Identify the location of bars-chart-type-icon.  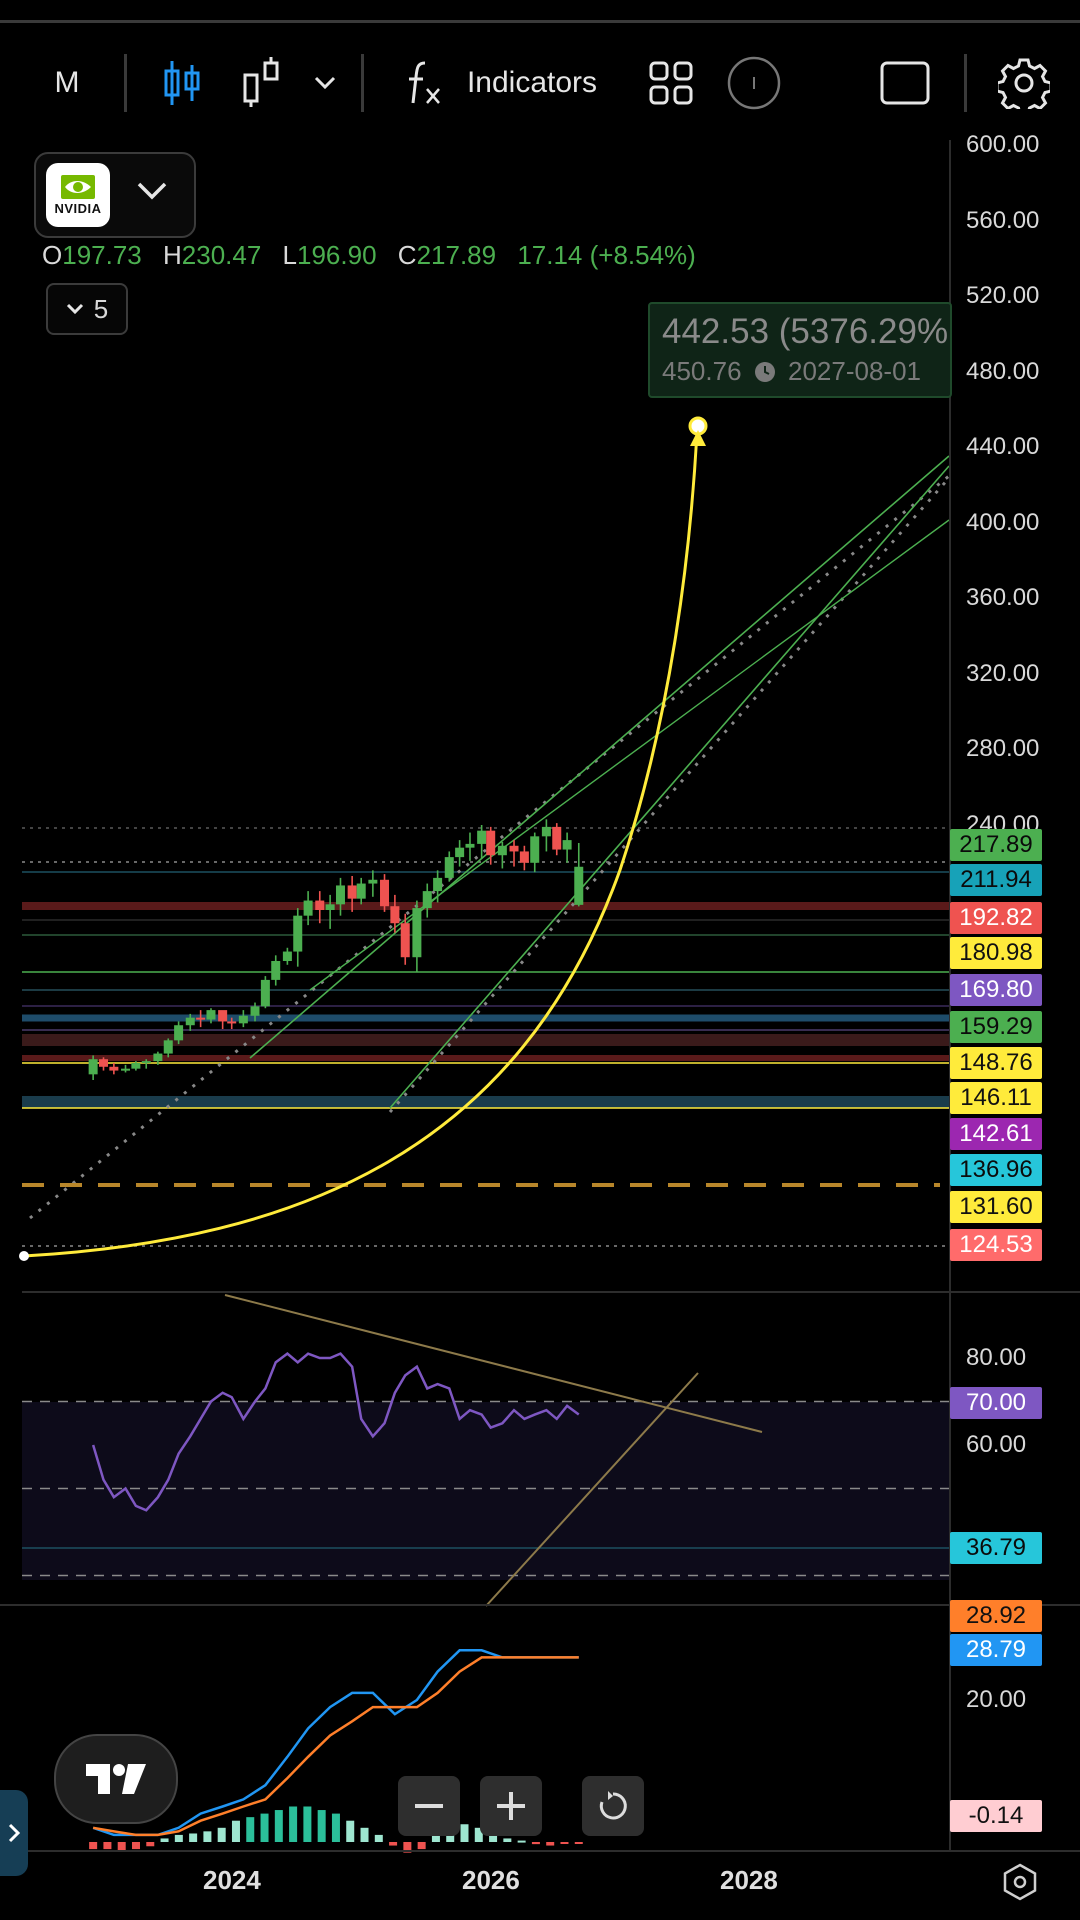
(261, 83).